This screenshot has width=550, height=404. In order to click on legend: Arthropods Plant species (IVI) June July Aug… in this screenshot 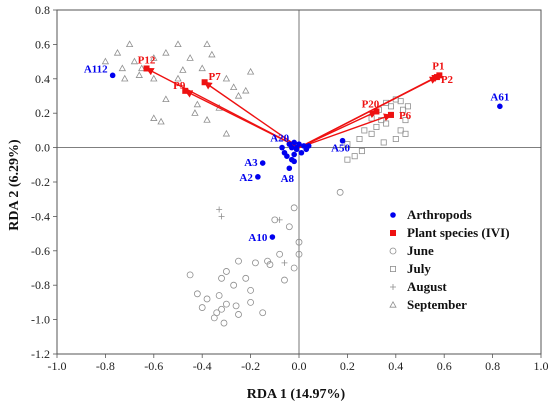, I will do `click(449, 259)`.